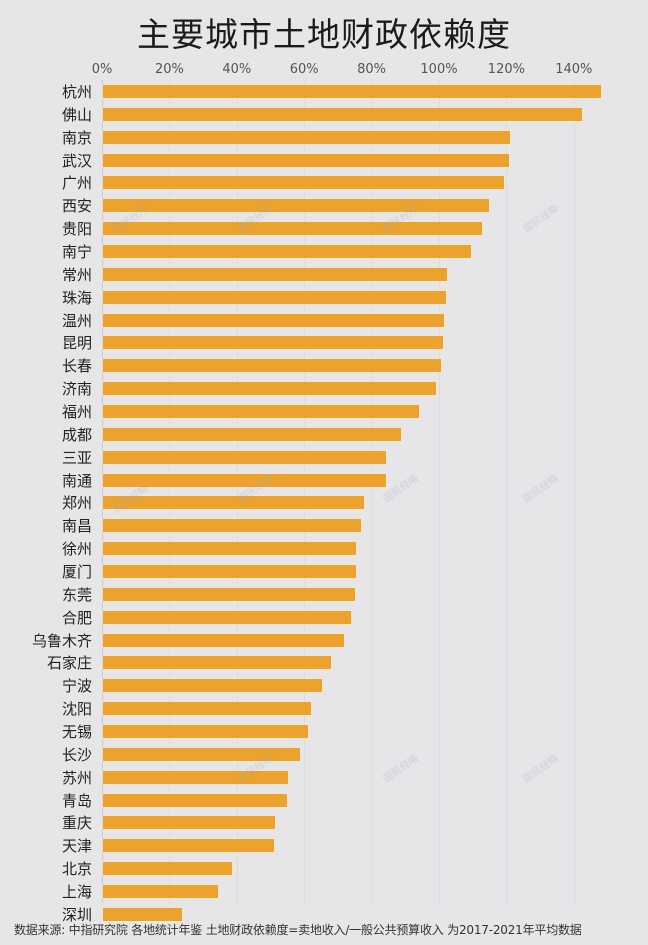  What do you see at coordinates (76, 869) in the screenshot?
I see `category-label: 北京` at bounding box center [76, 869].